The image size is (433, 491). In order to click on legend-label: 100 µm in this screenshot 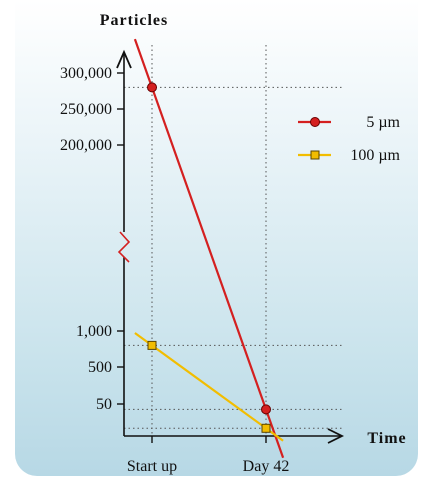, I will do `click(375, 155)`.